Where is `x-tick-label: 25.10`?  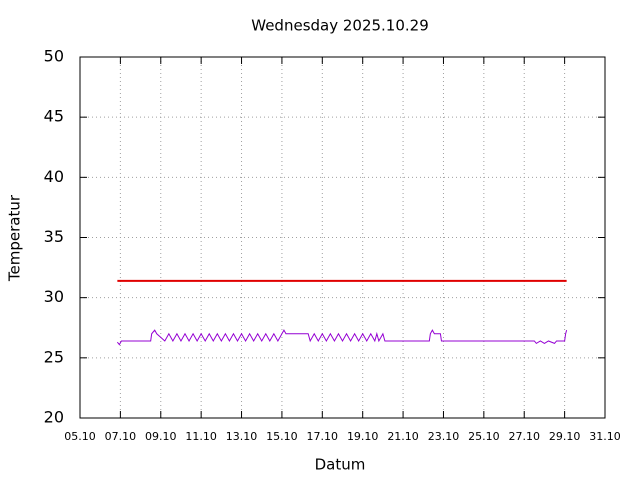 x-tick-label: 25.10 is located at coordinates (484, 436).